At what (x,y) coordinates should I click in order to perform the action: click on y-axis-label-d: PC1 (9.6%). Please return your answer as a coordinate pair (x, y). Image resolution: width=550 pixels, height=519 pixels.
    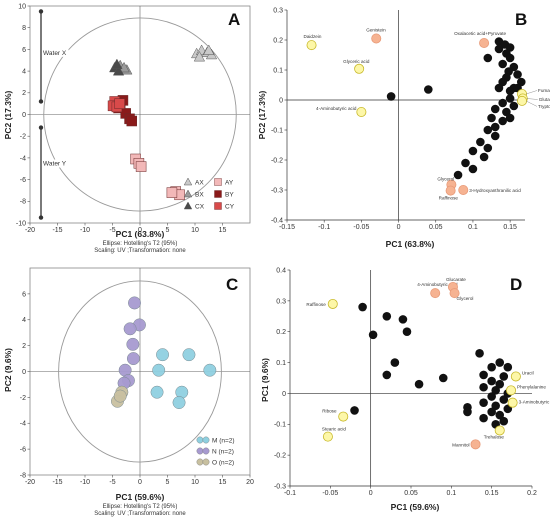
    Looking at the image, I should click on (265, 380).